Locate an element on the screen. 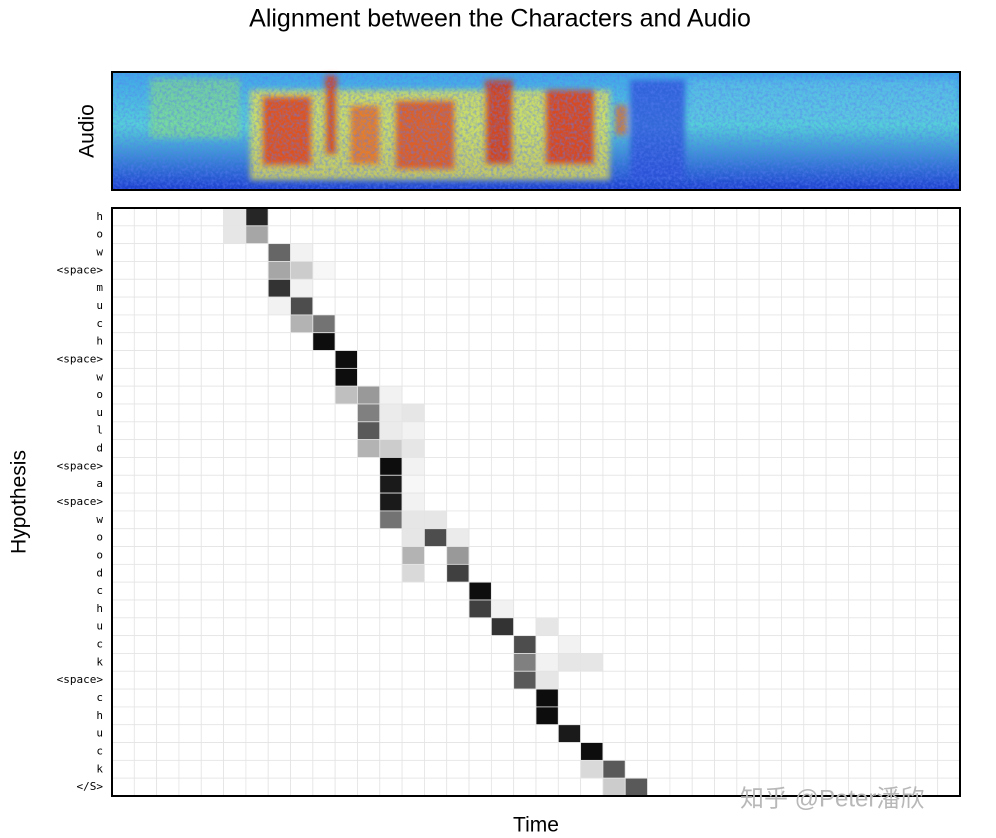  y-tick-label: w is located at coordinates (99, 519).